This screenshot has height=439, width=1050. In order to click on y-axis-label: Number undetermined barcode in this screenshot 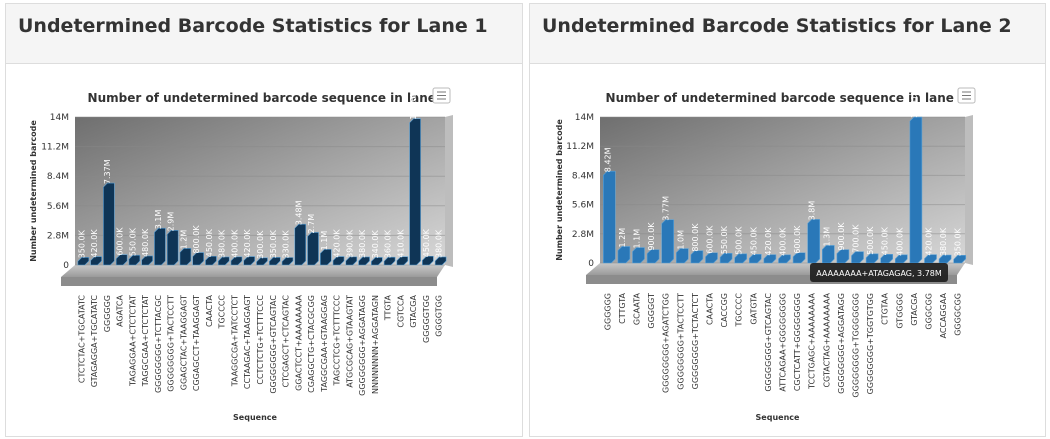, I will do `click(33, 191)`.